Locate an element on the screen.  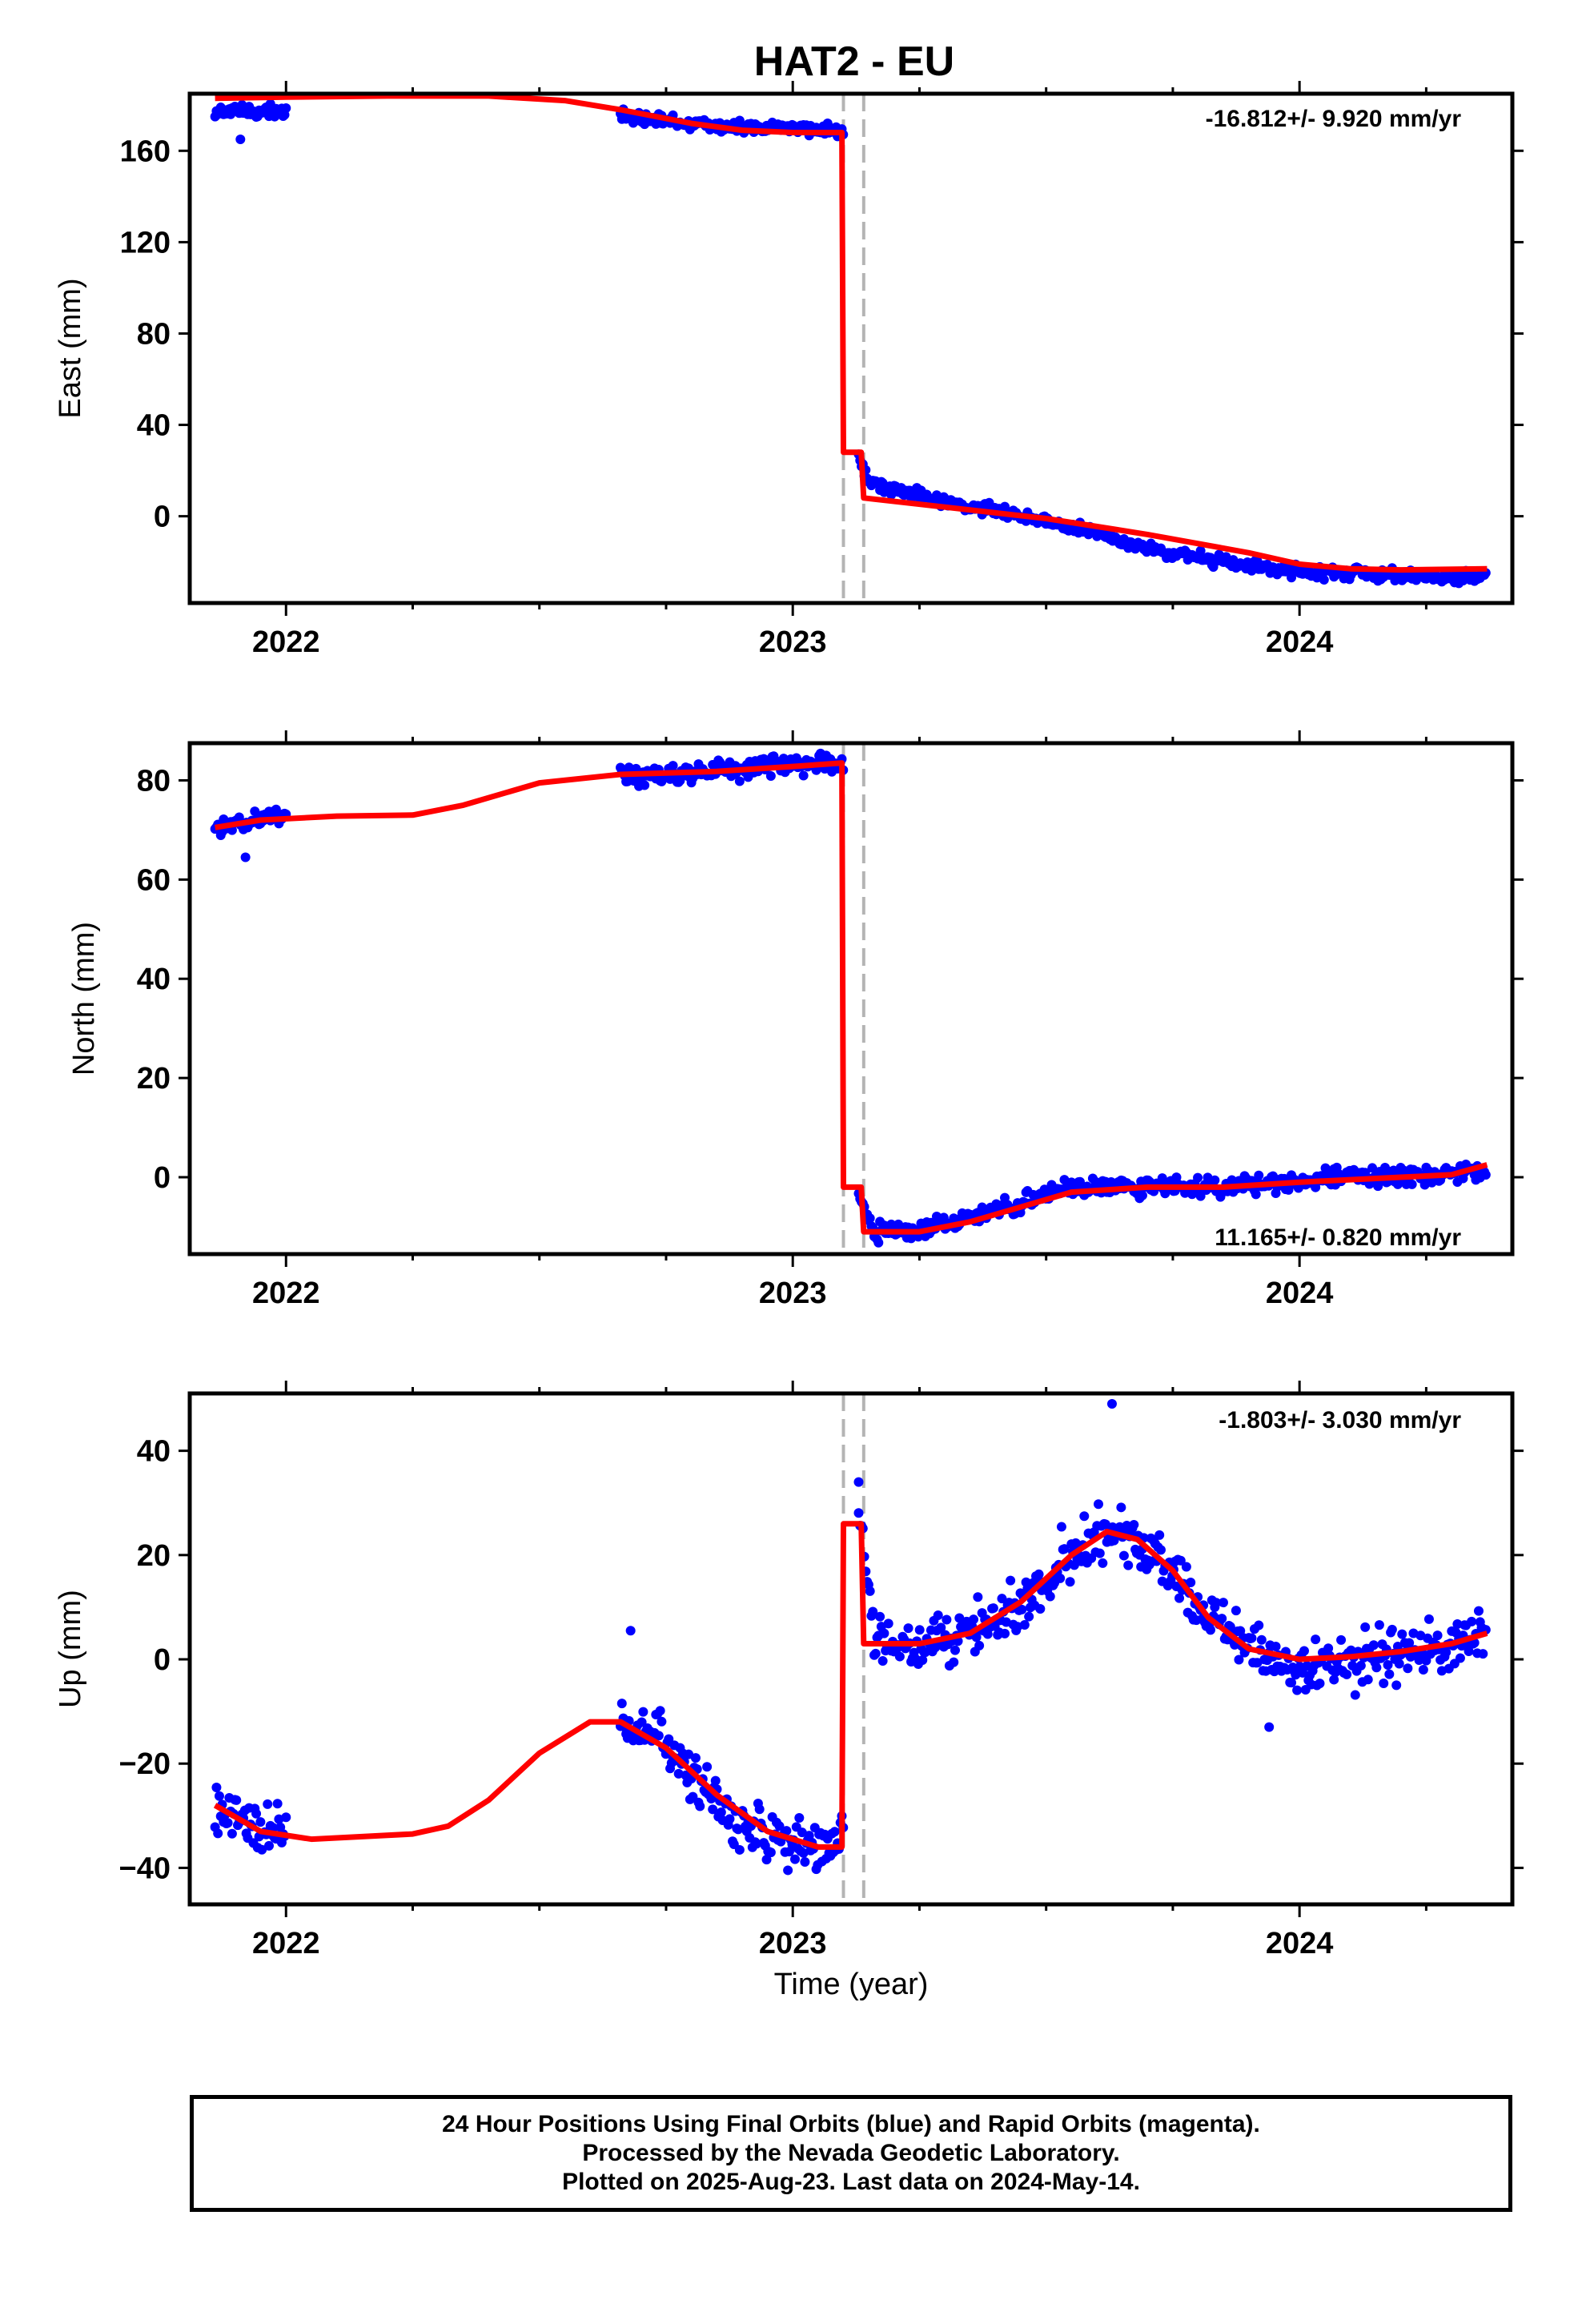
velocity-label: -1.803+/- 3.030 mm/yr is located at coordinates (1340, 1420).